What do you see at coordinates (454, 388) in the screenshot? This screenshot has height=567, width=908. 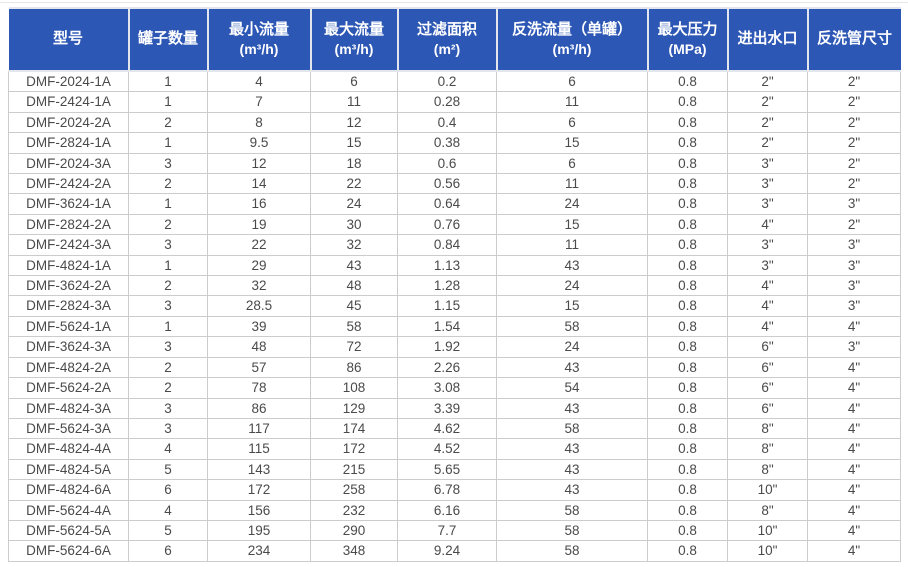 I see `table-row: DMF-5624-2A 2 78 108 3.08 54 0.8 6" 4"` at bounding box center [454, 388].